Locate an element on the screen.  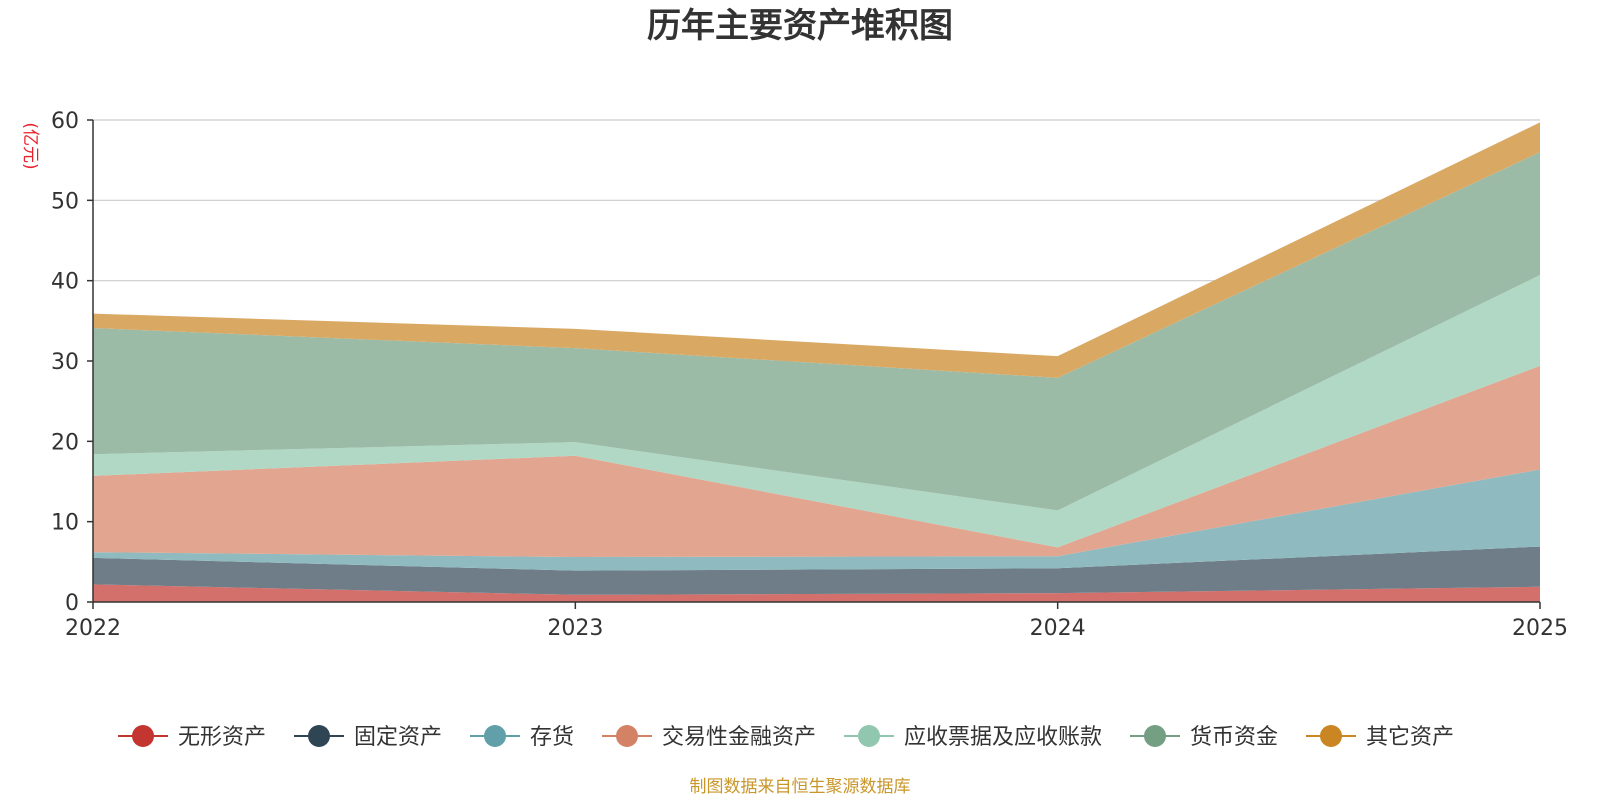
legend-label-4: 应收票据及应收账款 is located at coordinates (1003, 737).